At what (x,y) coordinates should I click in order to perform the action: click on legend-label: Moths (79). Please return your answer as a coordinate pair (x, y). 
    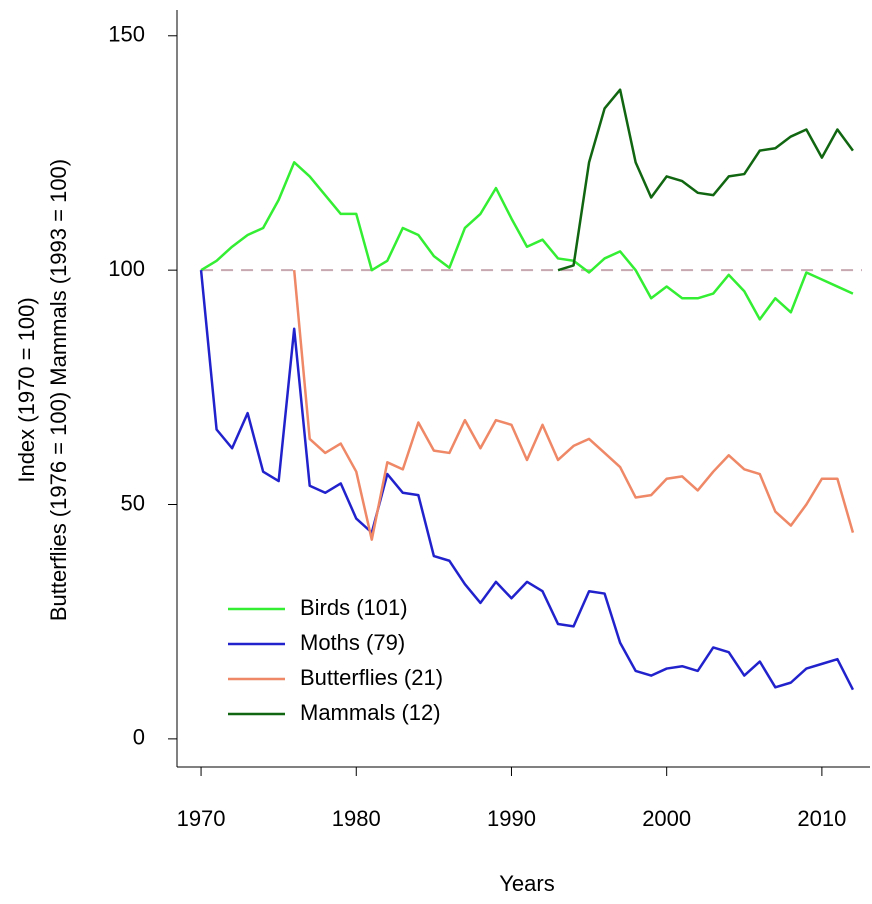
    Looking at the image, I should click on (352, 642).